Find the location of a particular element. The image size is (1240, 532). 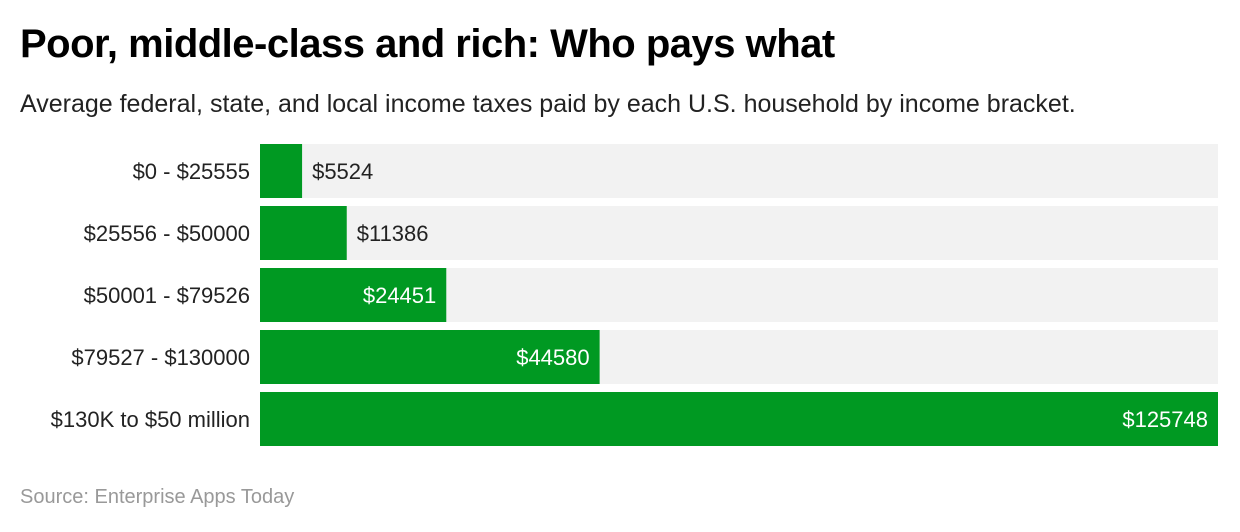

category-label: $0 - $25555 is located at coordinates (191, 171).